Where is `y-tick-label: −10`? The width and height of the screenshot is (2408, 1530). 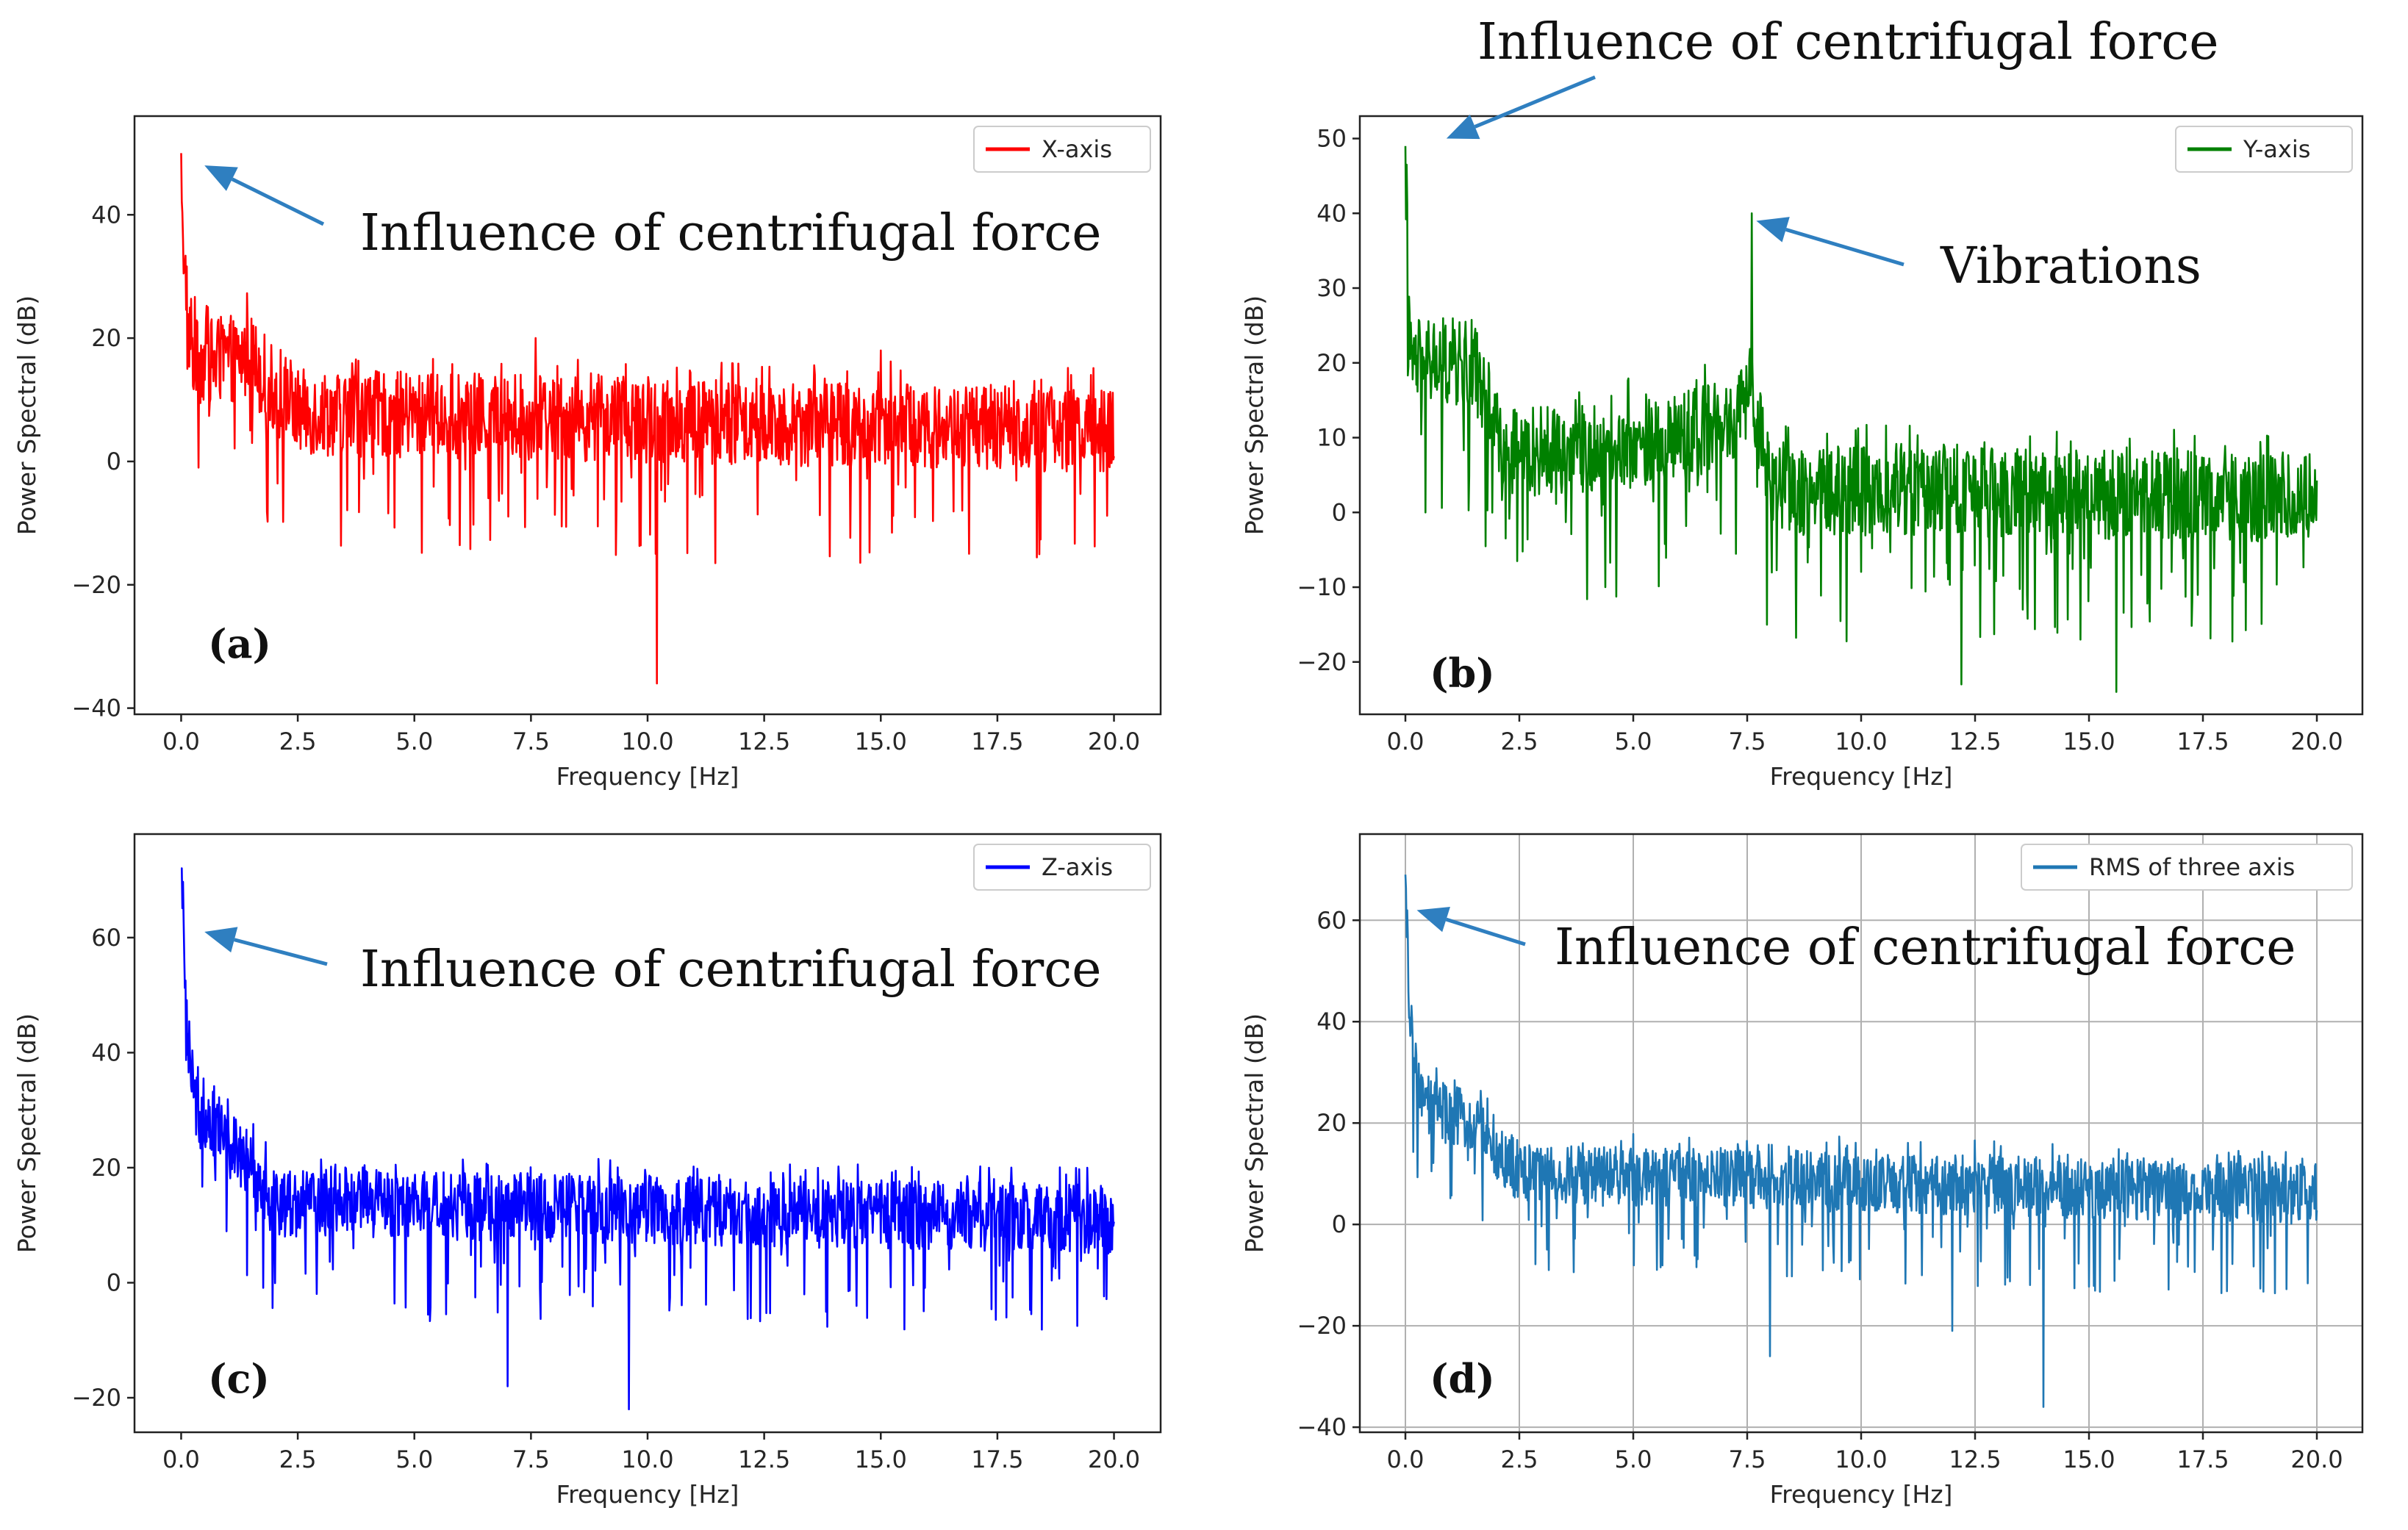 y-tick-label: −10 is located at coordinates (1322, 587).